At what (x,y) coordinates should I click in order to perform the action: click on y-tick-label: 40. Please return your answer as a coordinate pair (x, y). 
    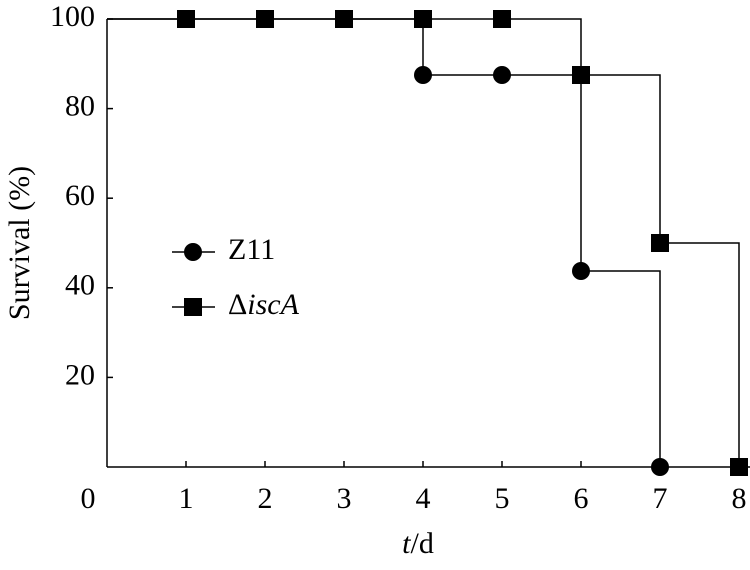
    Looking at the image, I should click on (80, 285).